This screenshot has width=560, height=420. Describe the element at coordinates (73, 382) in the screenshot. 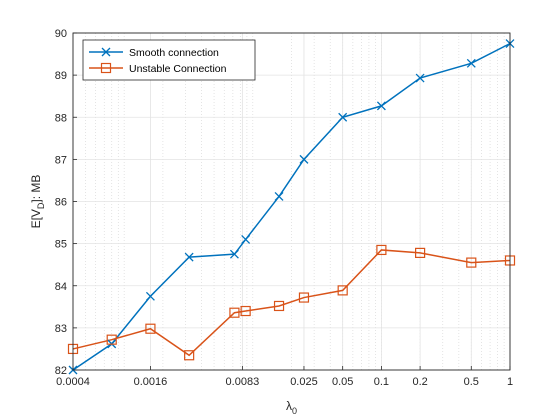

I see `x-tick-label: 0.0004` at that location.